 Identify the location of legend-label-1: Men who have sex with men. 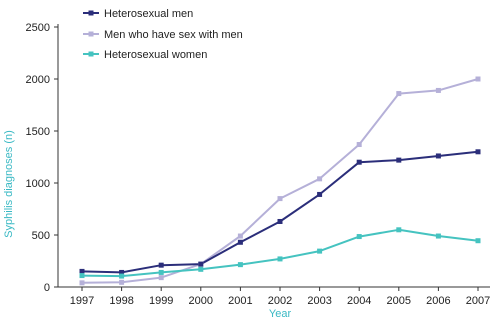
(173, 35).